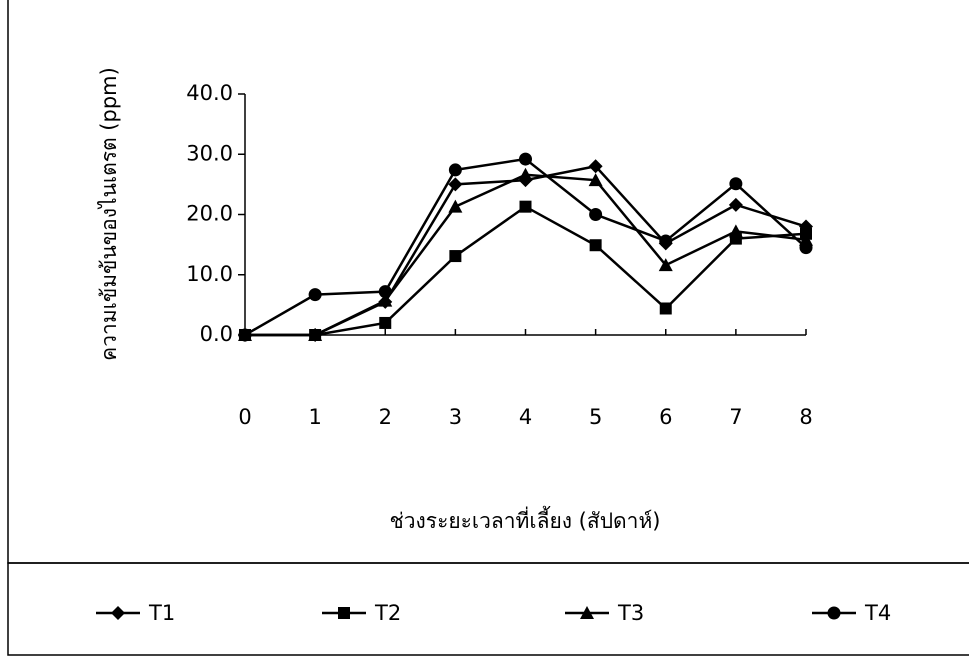 The image size is (969, 661). What do you see at coordinates (209, 153) in the screenshot?
I see `y-tick-label: 30.0` at bounding box center [209, 153].